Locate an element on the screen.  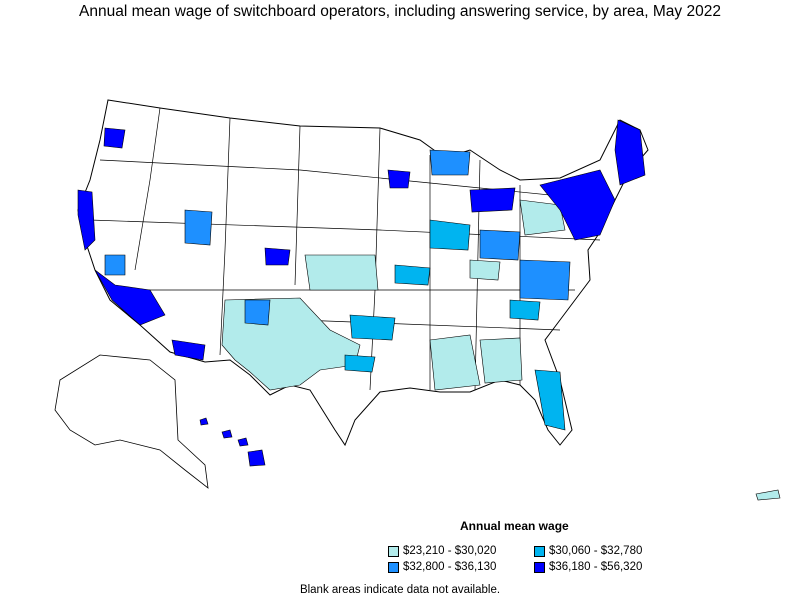
legend-label-tier-4: $36,180 - $56,320 is located at coordinates (596, 567).